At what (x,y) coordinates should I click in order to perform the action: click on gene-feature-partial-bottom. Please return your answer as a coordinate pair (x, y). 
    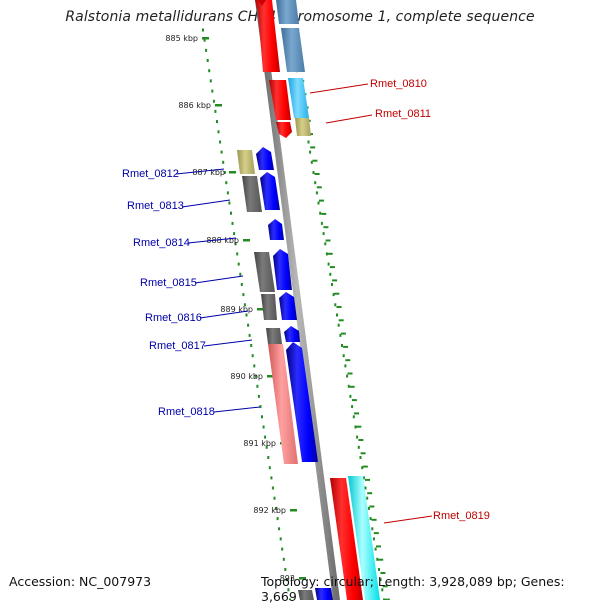
    Looking at the image, I should click on (315, 594).